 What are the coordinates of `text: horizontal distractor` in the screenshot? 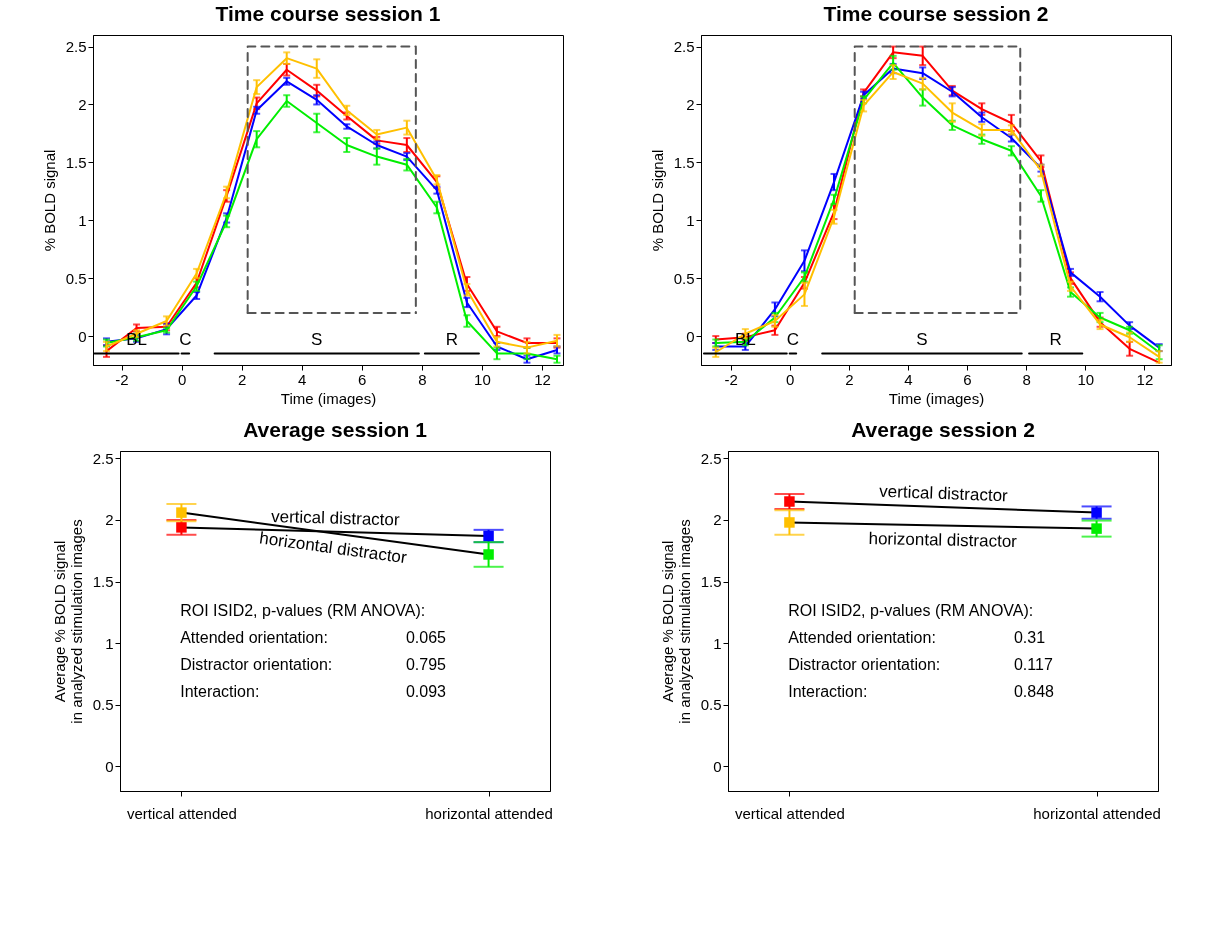 It's located at (332, 548).